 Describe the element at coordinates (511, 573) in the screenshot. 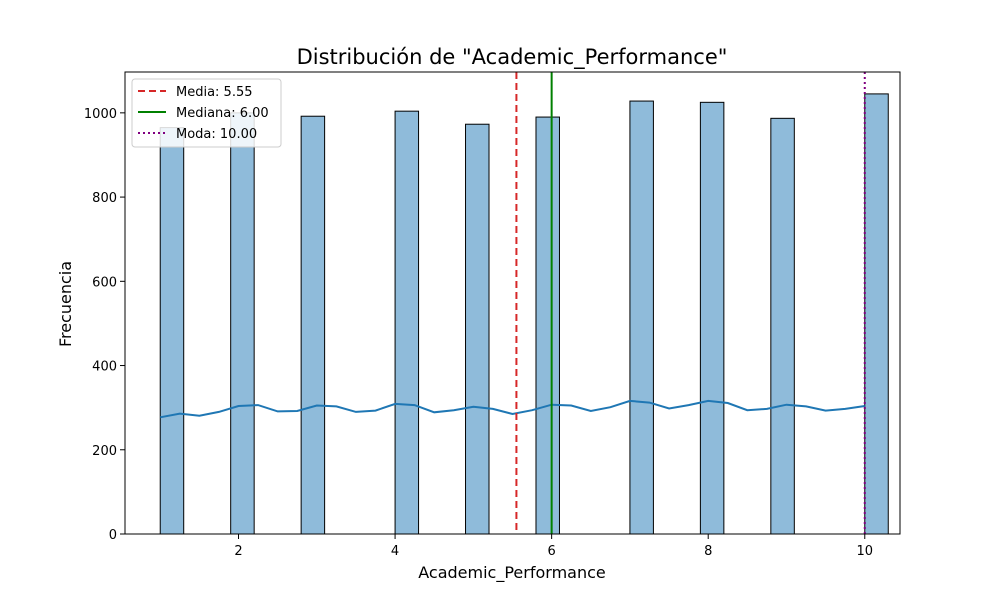

I see `x-axis-label: Academic_Performance` at that location.